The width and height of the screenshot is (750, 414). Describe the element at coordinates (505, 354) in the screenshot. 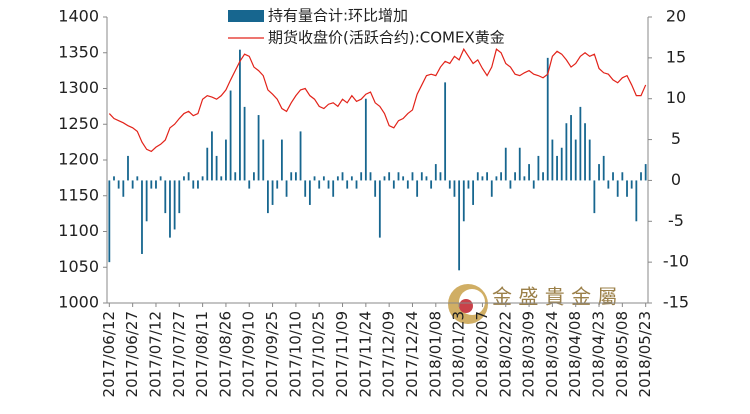

I see `x-tick-label: 2018/02/22` at that location.